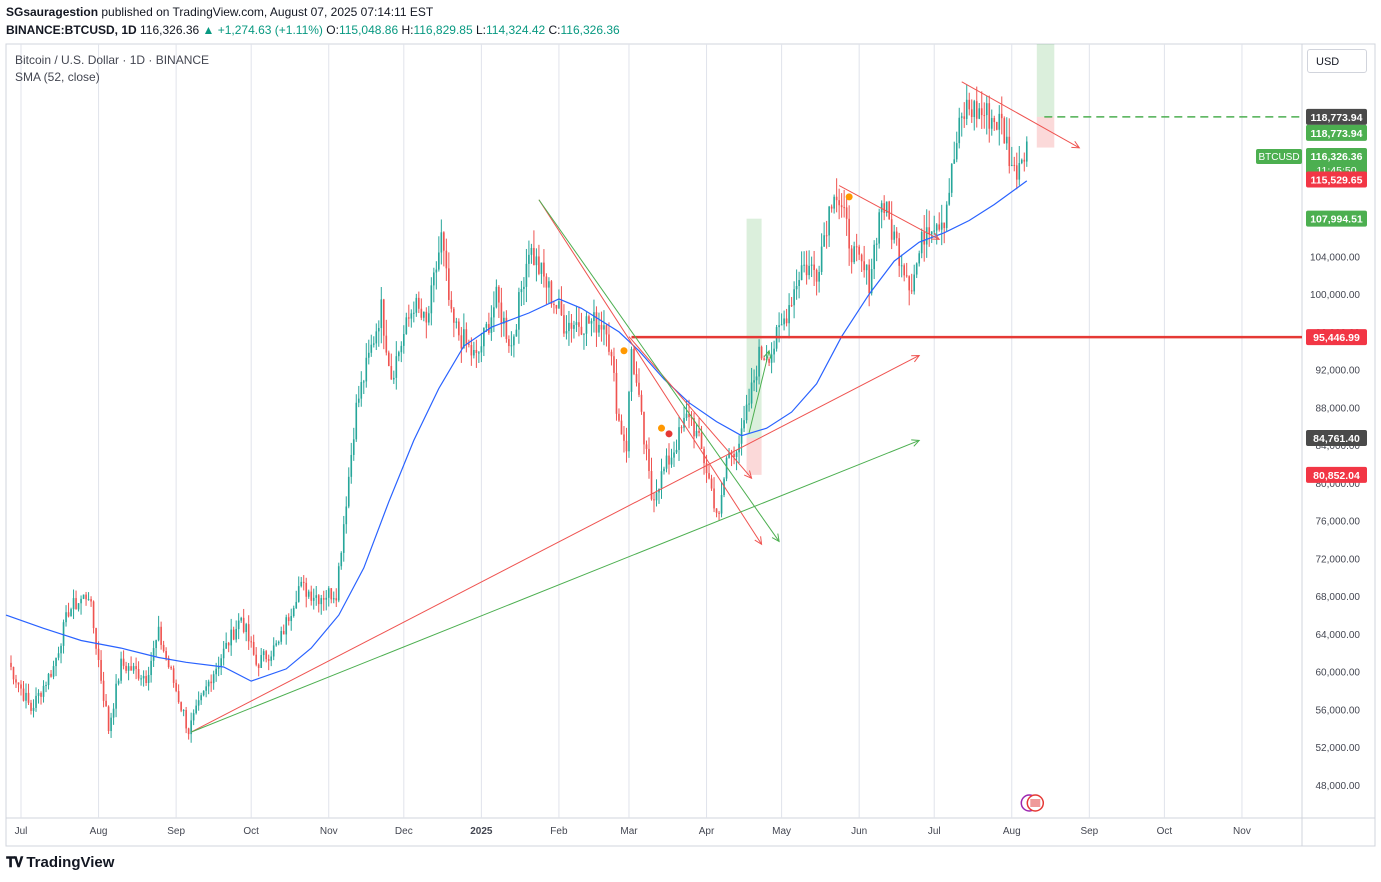  What do you see at coordinates (754, 328) in the screenshot?
I see `position-target-zone` at bounding box center [754, 328].